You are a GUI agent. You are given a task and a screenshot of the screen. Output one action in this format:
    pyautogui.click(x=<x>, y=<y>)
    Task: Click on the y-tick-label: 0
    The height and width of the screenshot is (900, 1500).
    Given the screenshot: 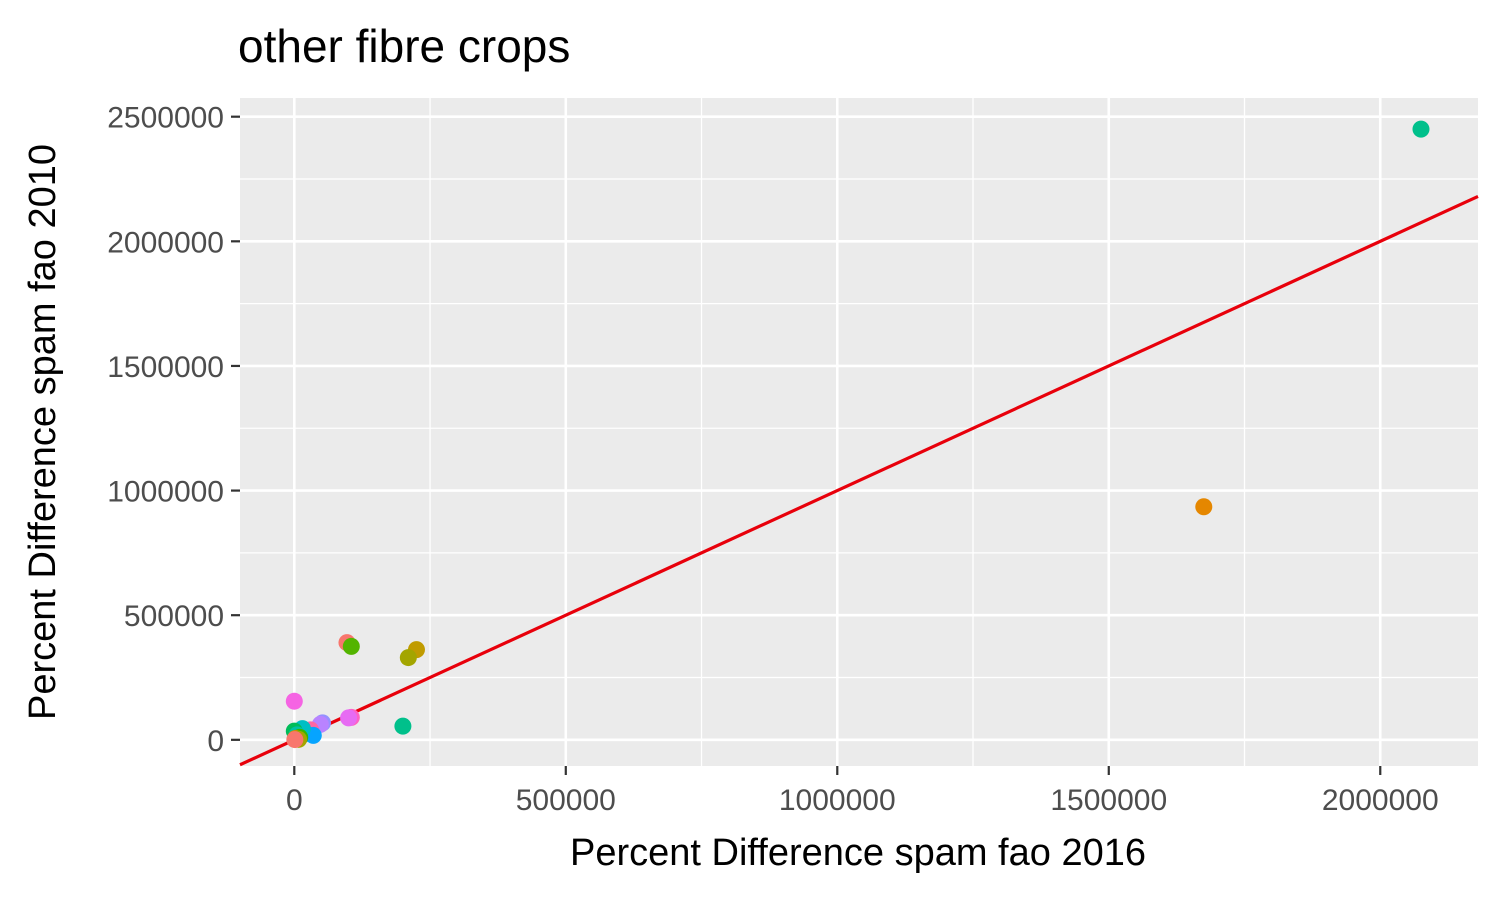 What is the action you would take?
    pyautogui.click(x=215, y=741)
    